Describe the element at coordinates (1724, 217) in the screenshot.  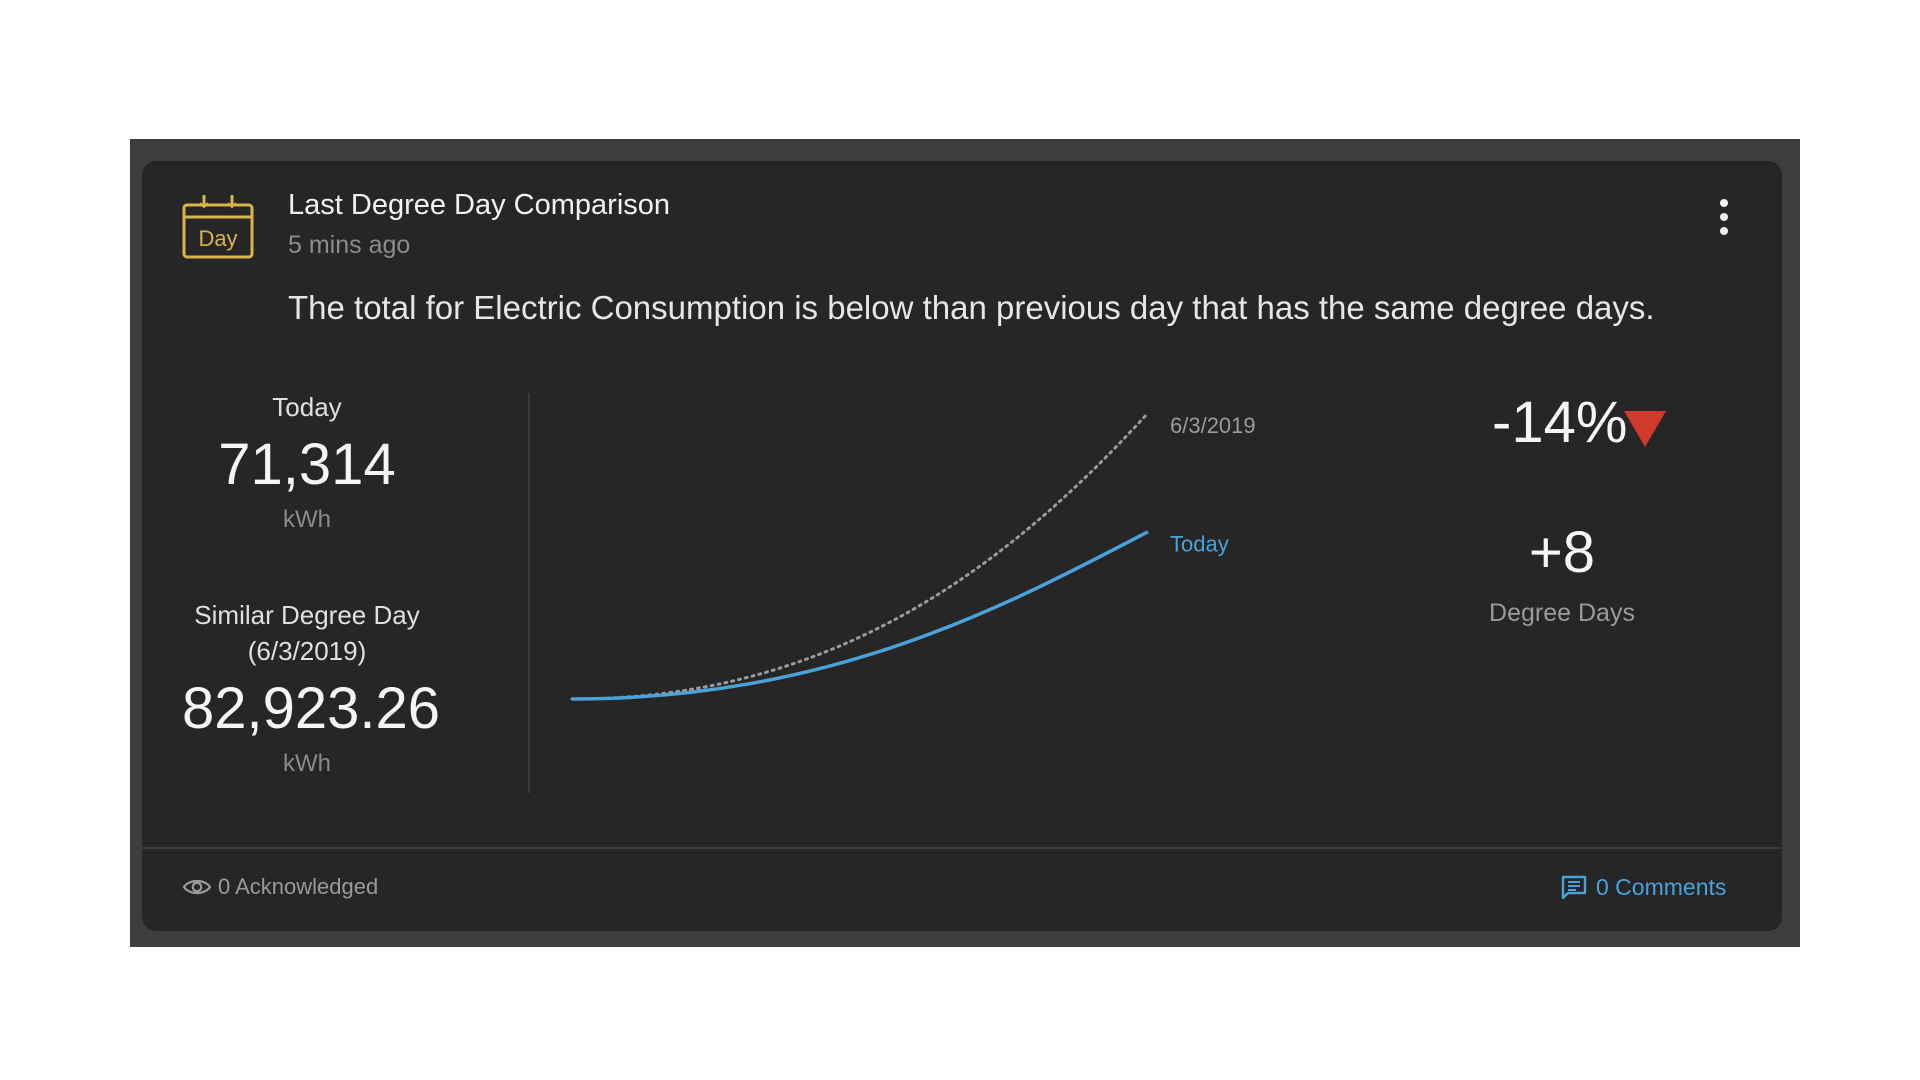
I see `more-vert-icon` at that location.